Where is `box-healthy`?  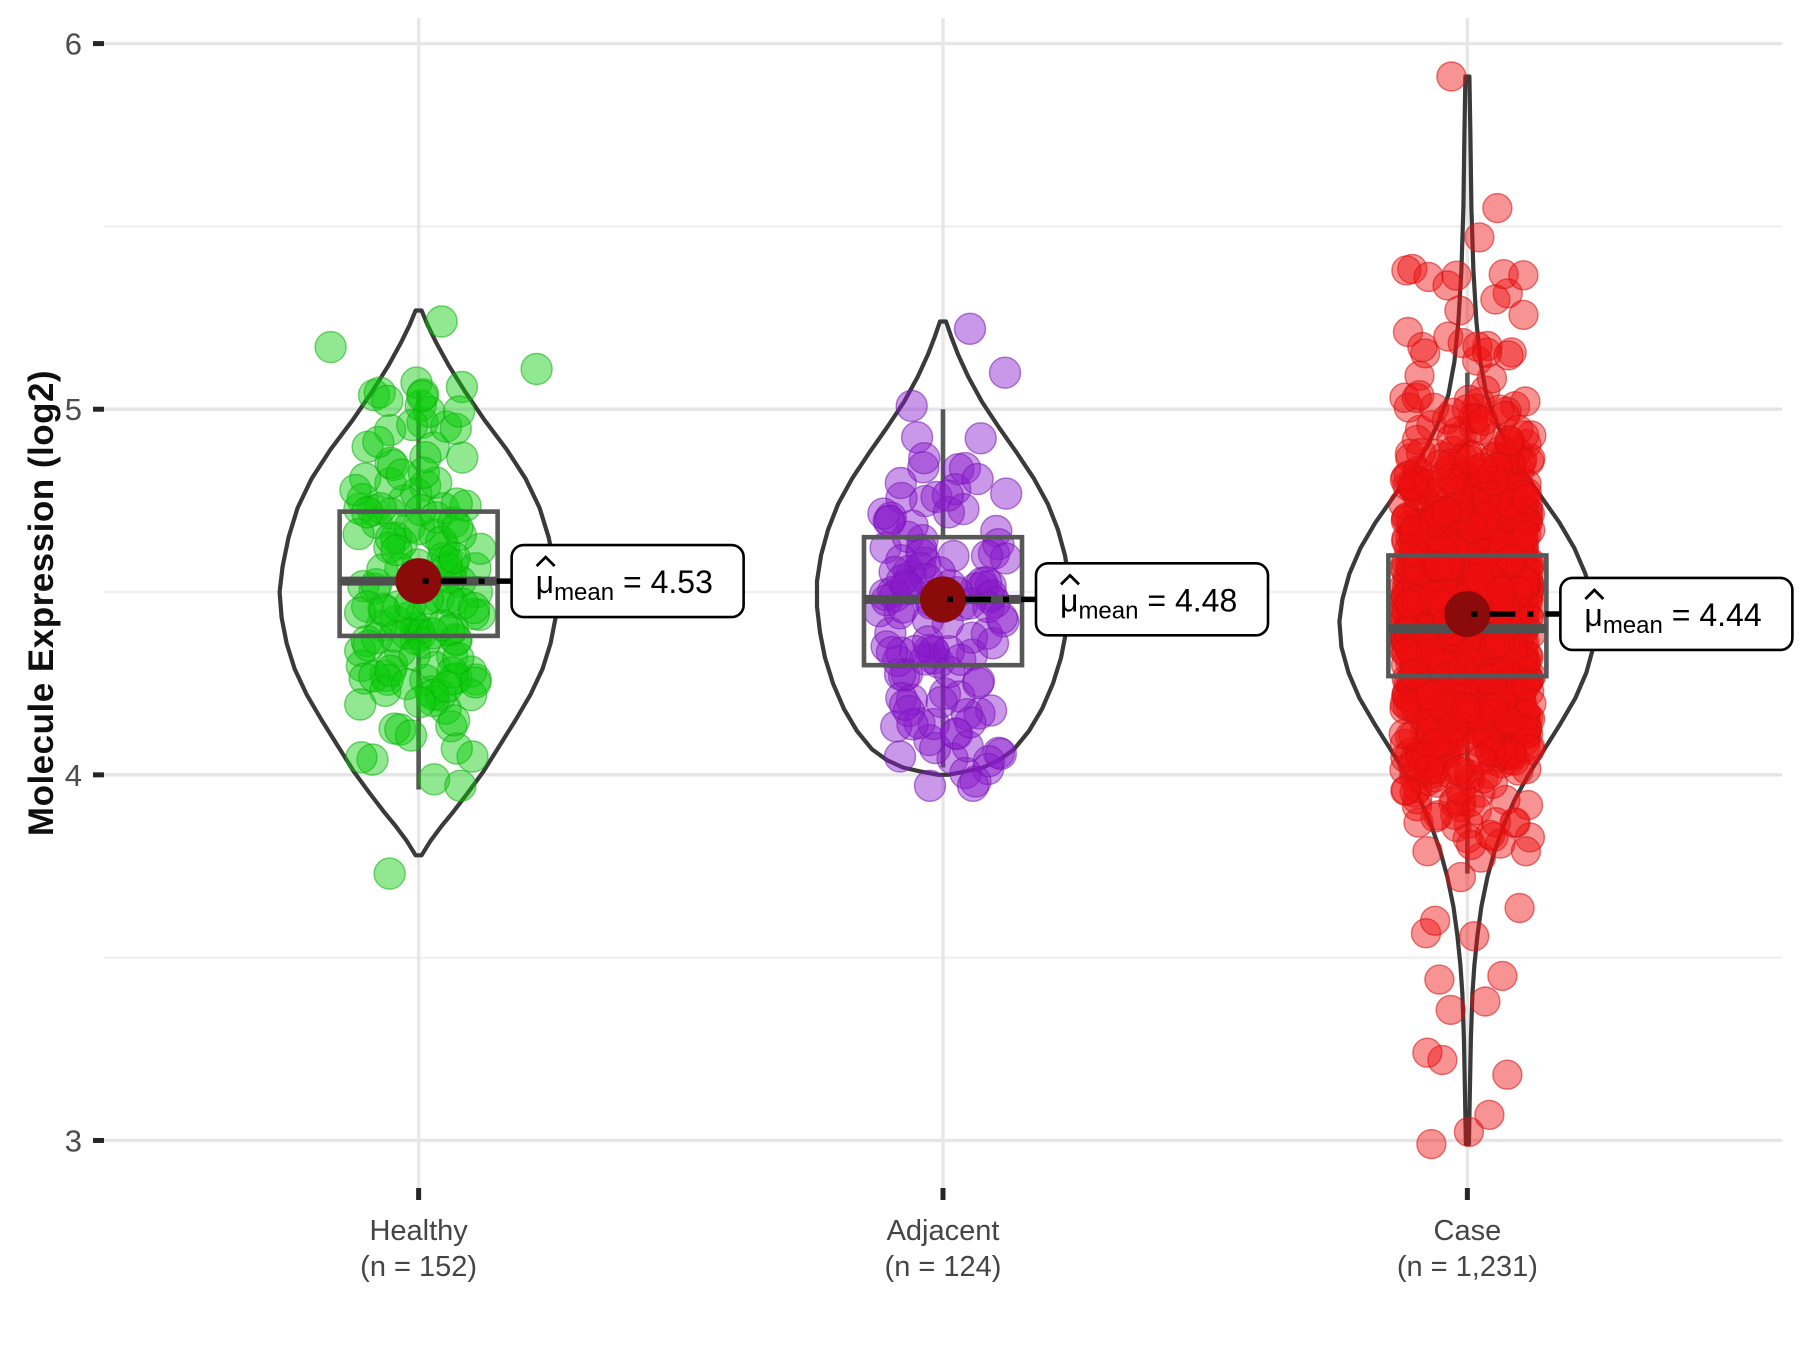 box-healthy is located at coordinates (418, 574).